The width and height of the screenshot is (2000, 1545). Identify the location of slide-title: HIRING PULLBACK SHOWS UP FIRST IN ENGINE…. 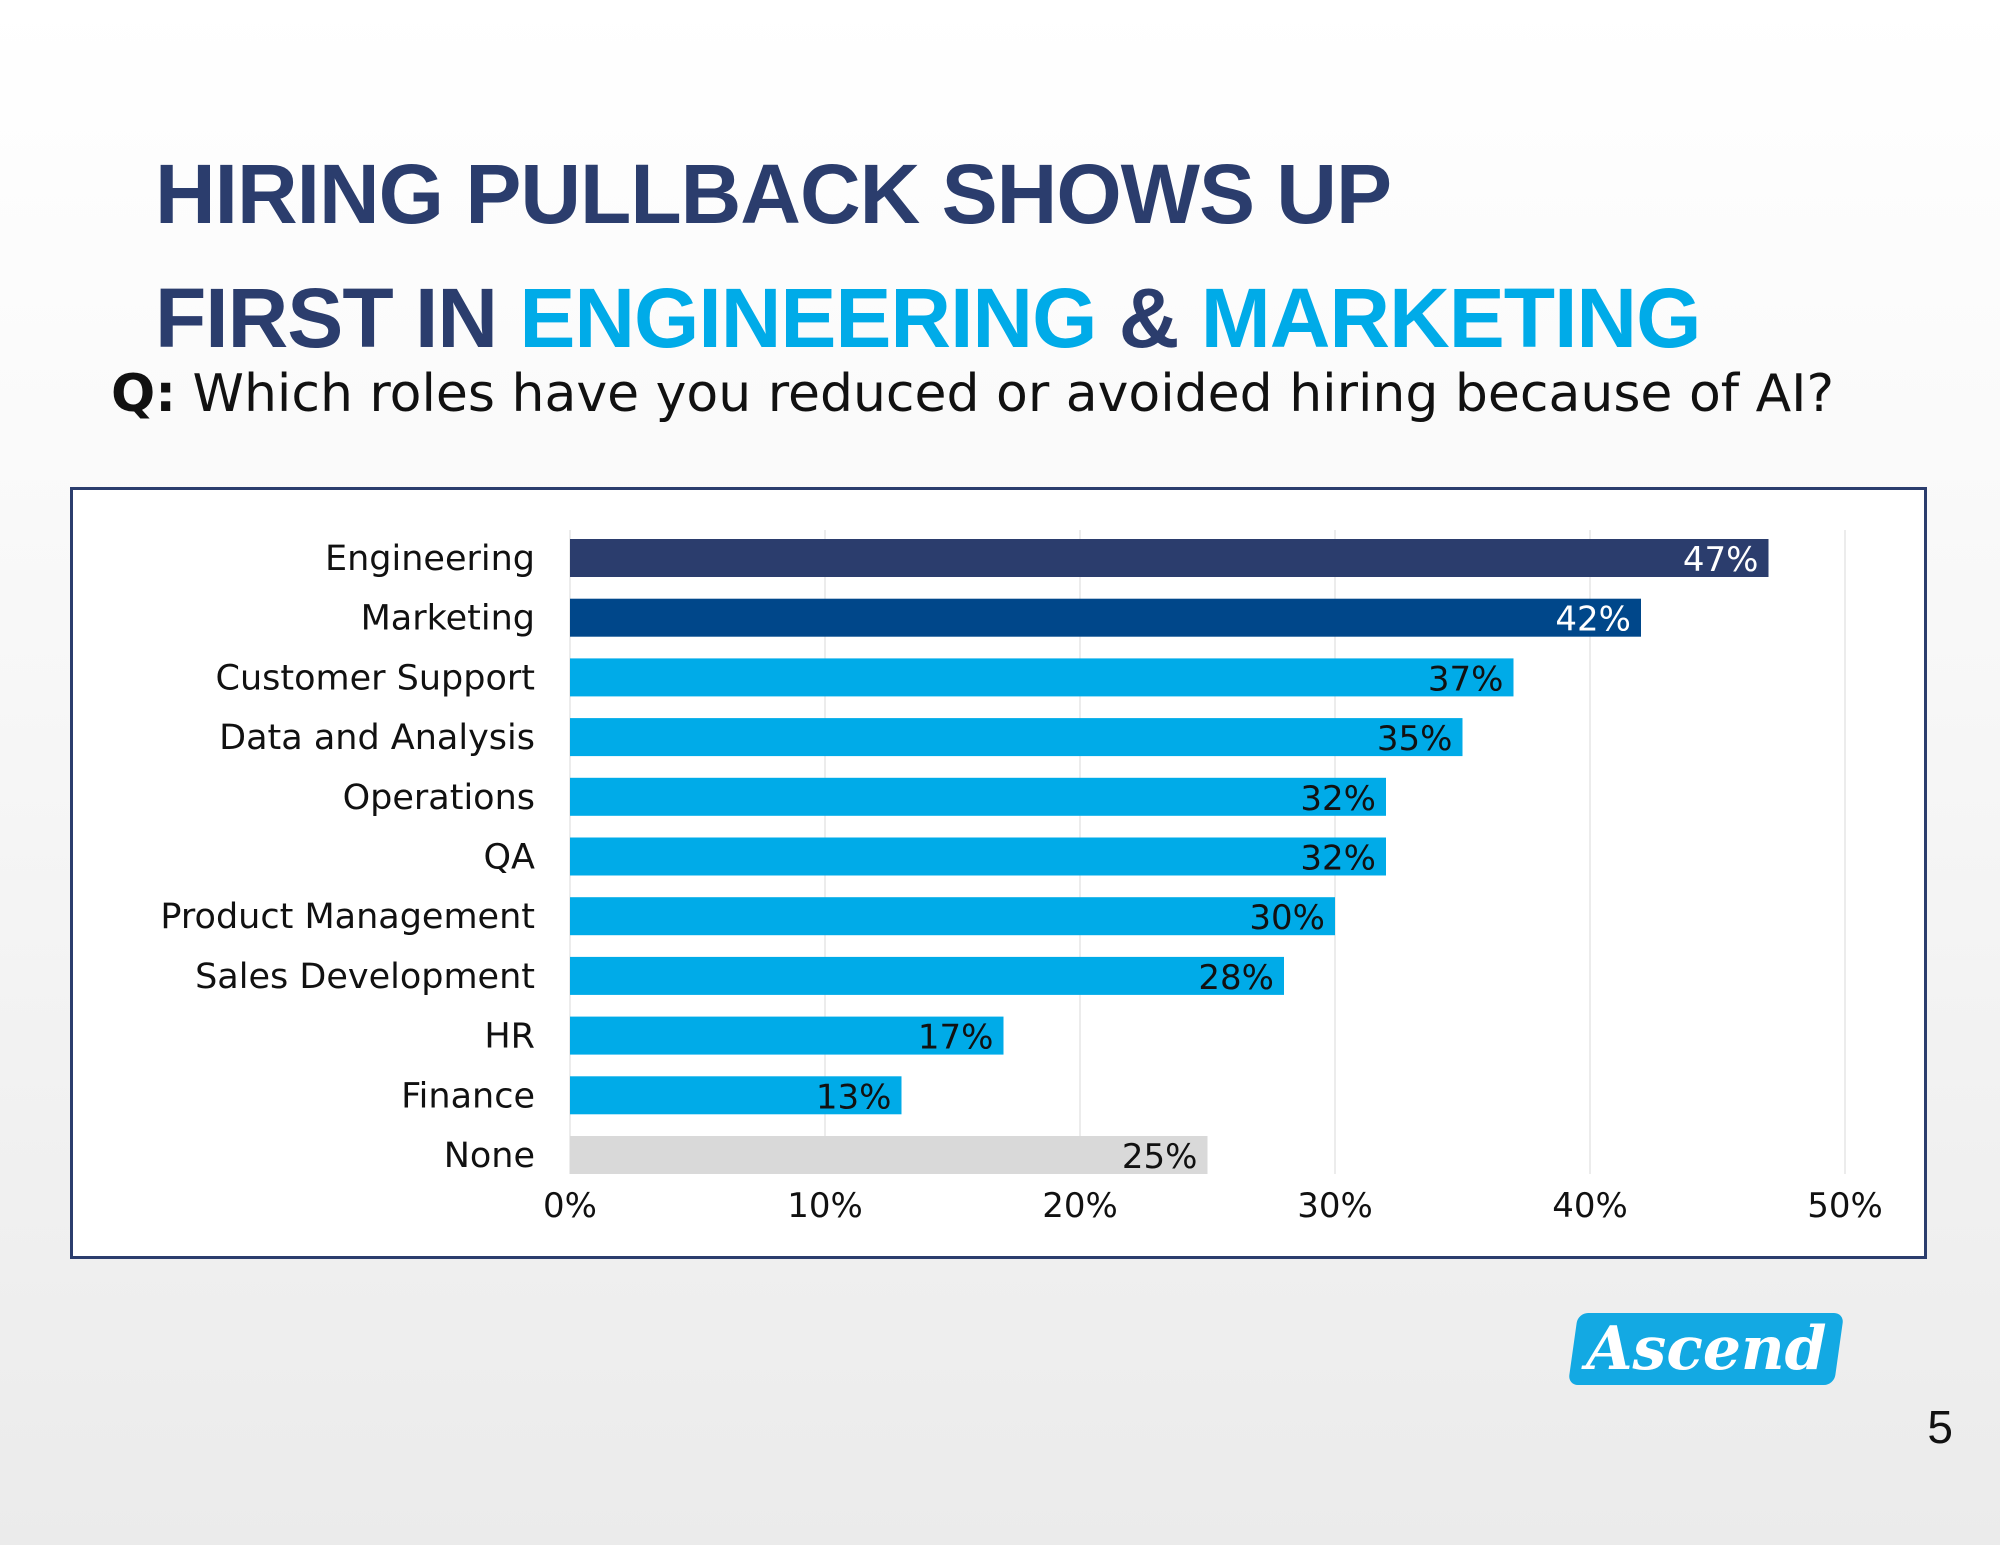
(928, 256).